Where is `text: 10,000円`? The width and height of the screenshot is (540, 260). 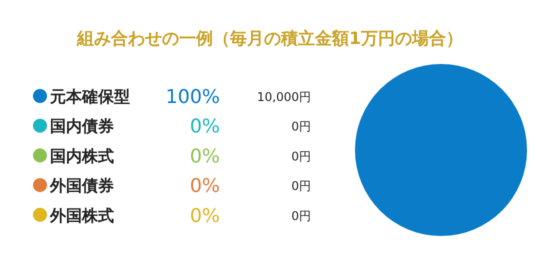 text: 10,000円 is located at coordinates (284, 97).